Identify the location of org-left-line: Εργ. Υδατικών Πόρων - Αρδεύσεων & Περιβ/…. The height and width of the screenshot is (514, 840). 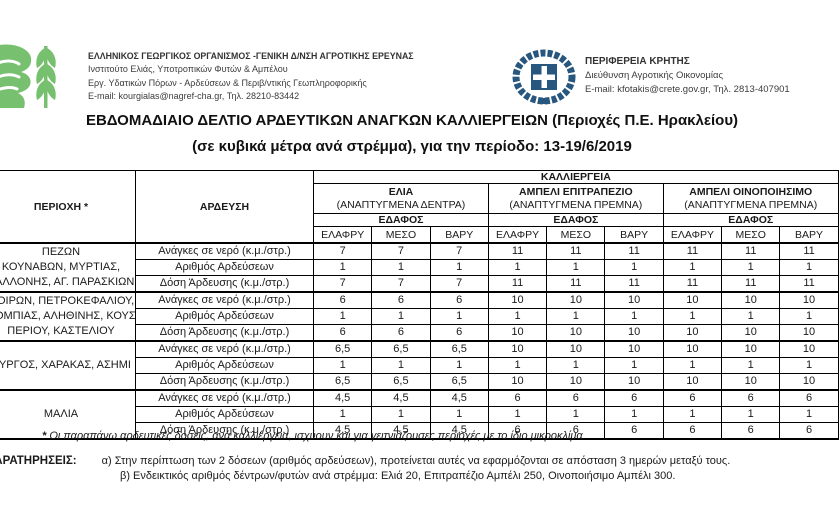
(227, 82).